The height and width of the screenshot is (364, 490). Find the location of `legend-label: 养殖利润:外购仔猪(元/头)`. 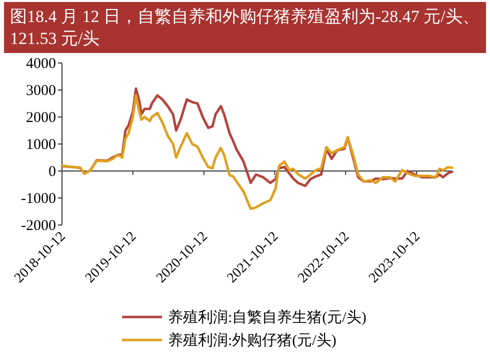

legend-label: 养殖利润:外购仔猪(元/头) is located at coordinates (252, 340).